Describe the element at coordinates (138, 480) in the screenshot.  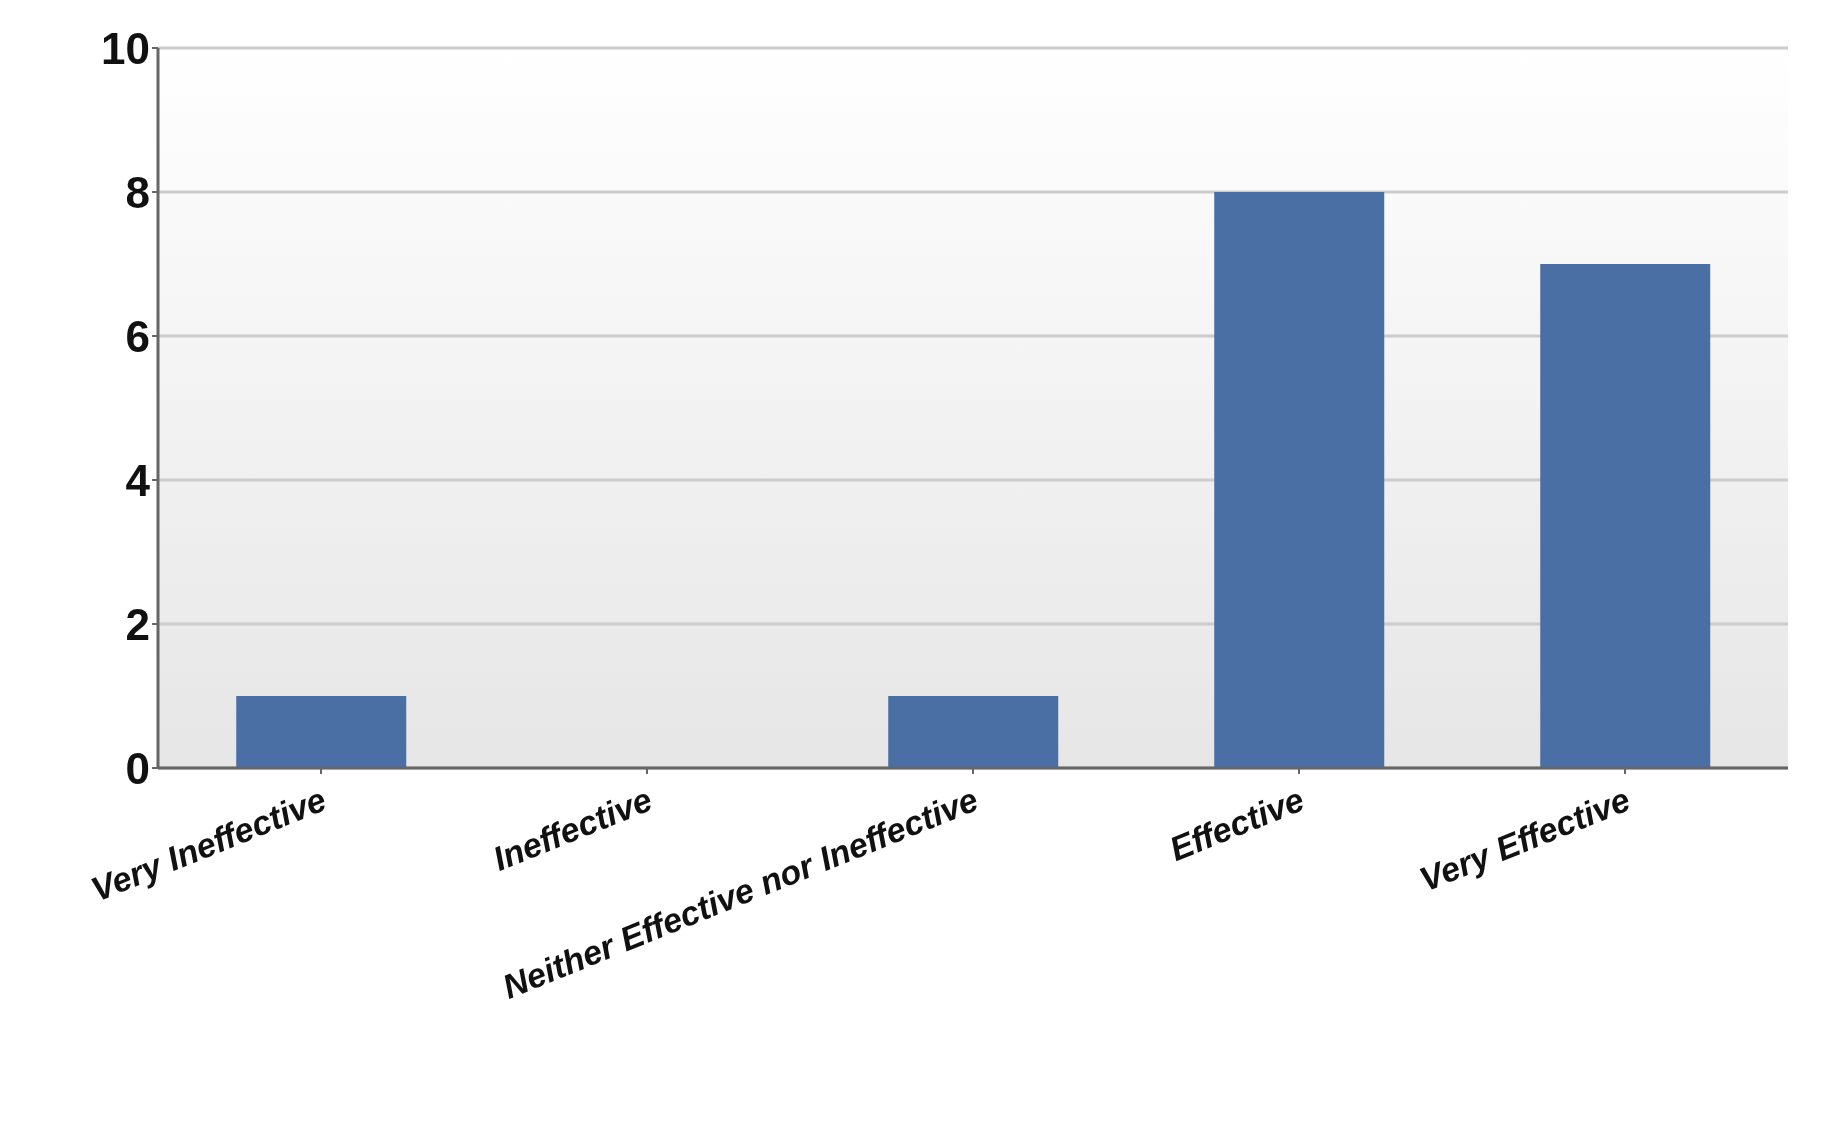
I see `y-tick-label: 4` at that location.